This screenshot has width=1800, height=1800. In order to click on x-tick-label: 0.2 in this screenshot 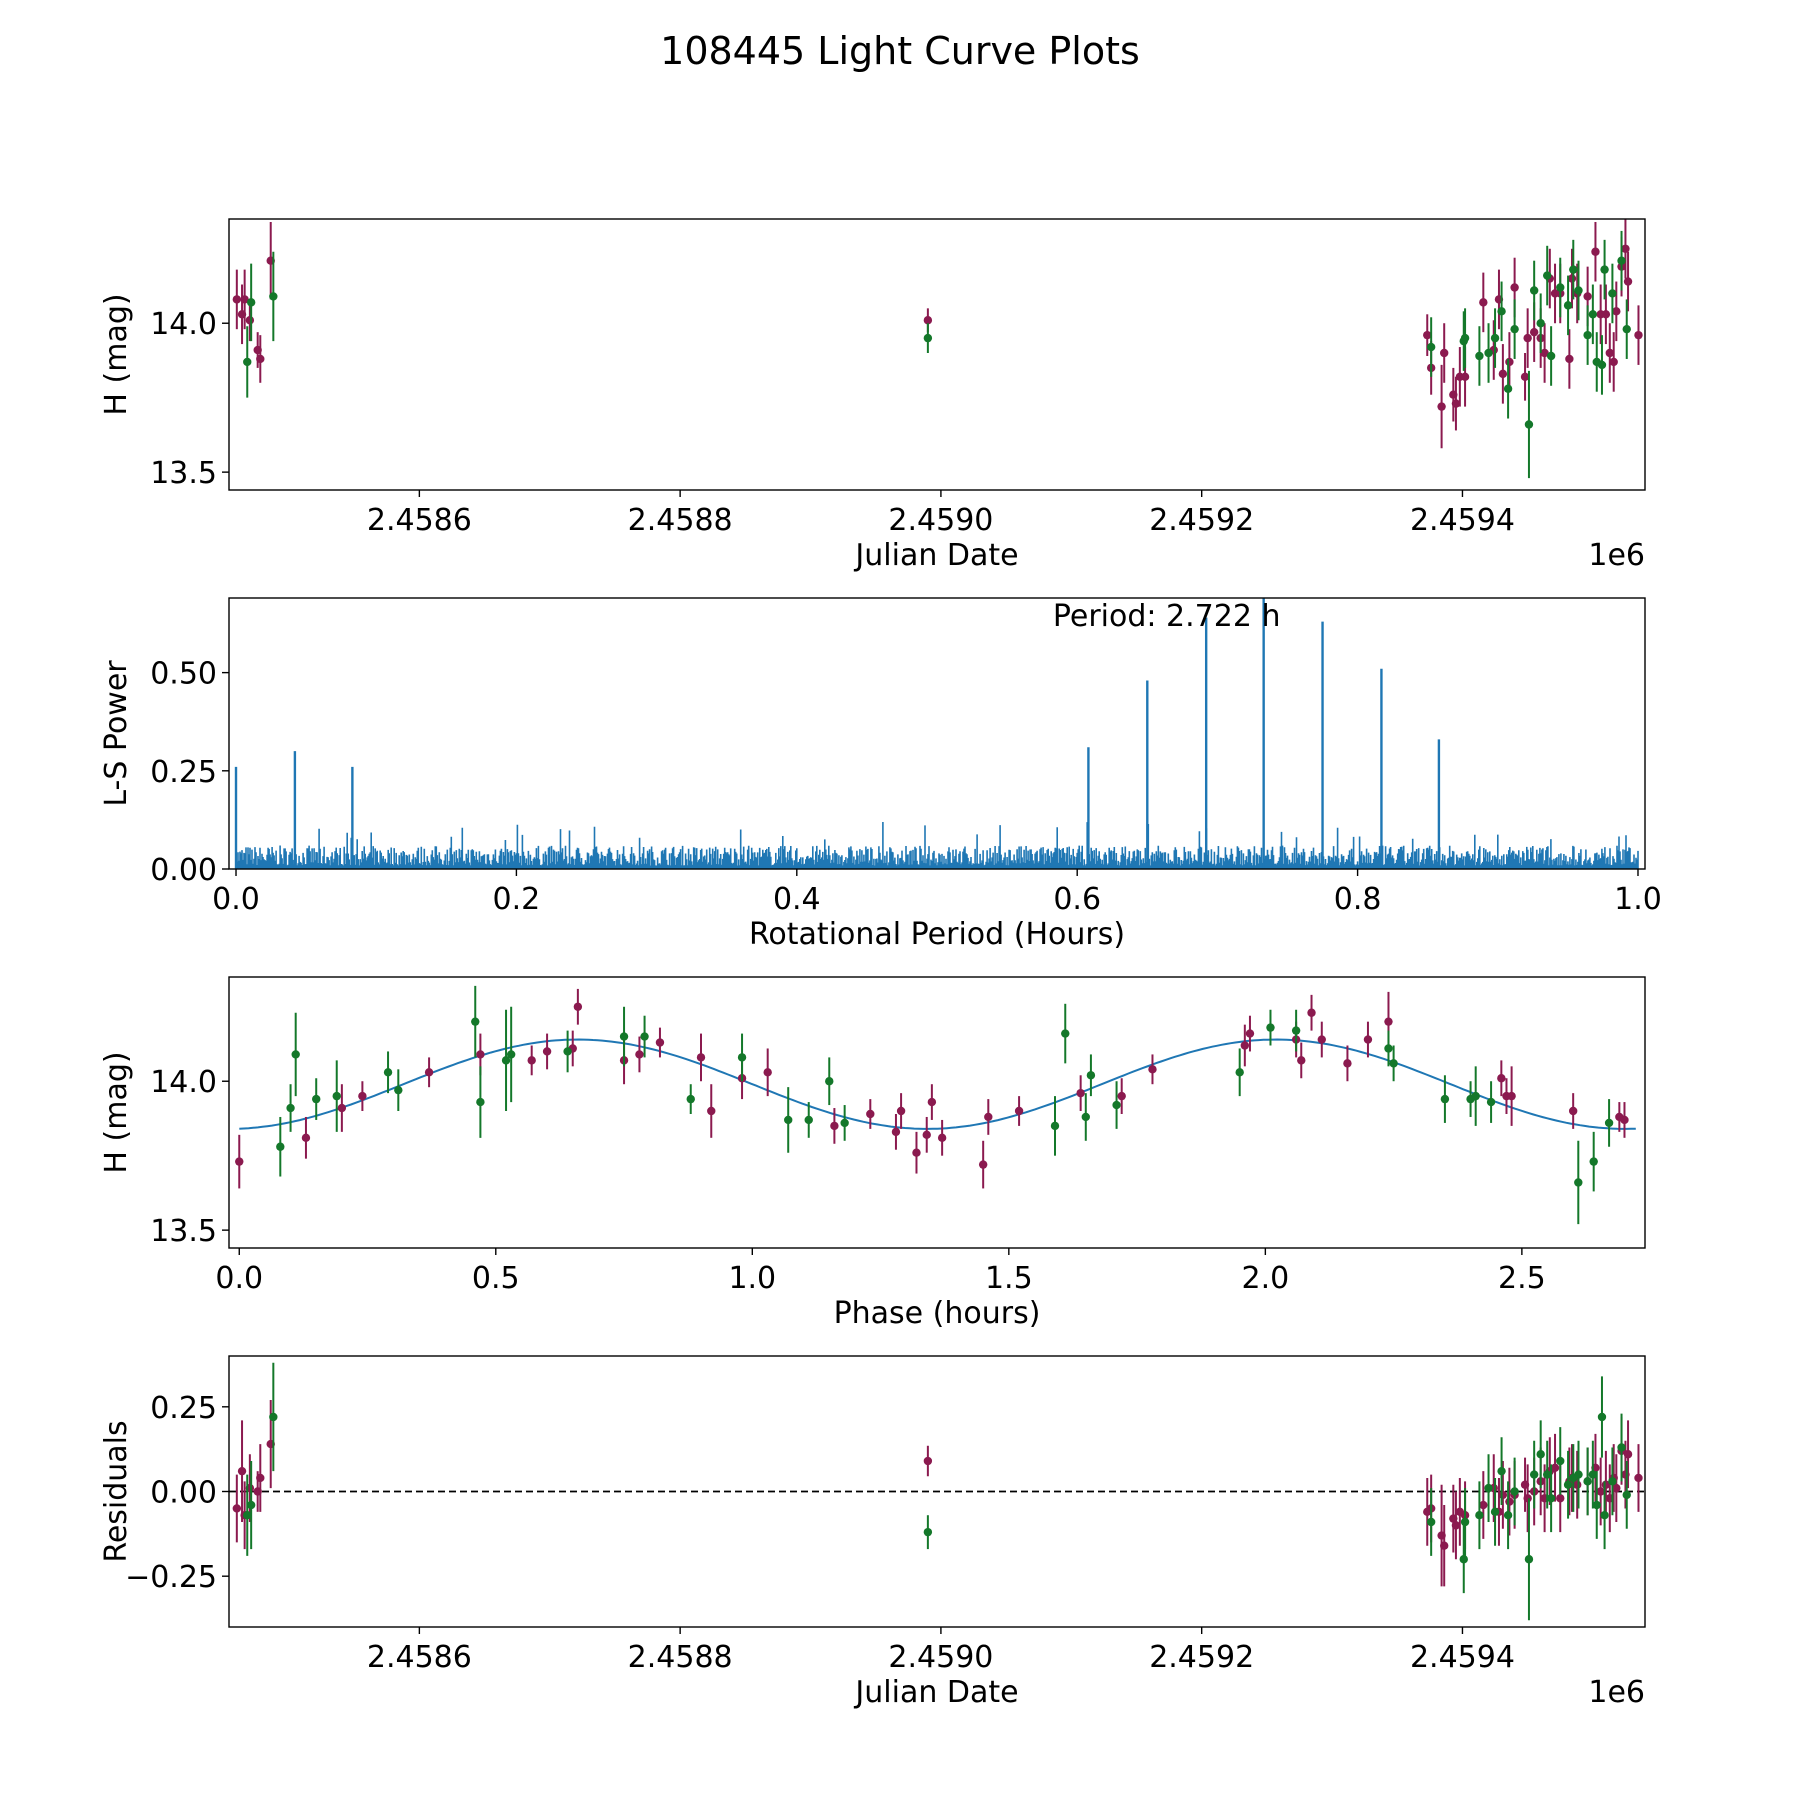, I will do `click(517, 899)`.